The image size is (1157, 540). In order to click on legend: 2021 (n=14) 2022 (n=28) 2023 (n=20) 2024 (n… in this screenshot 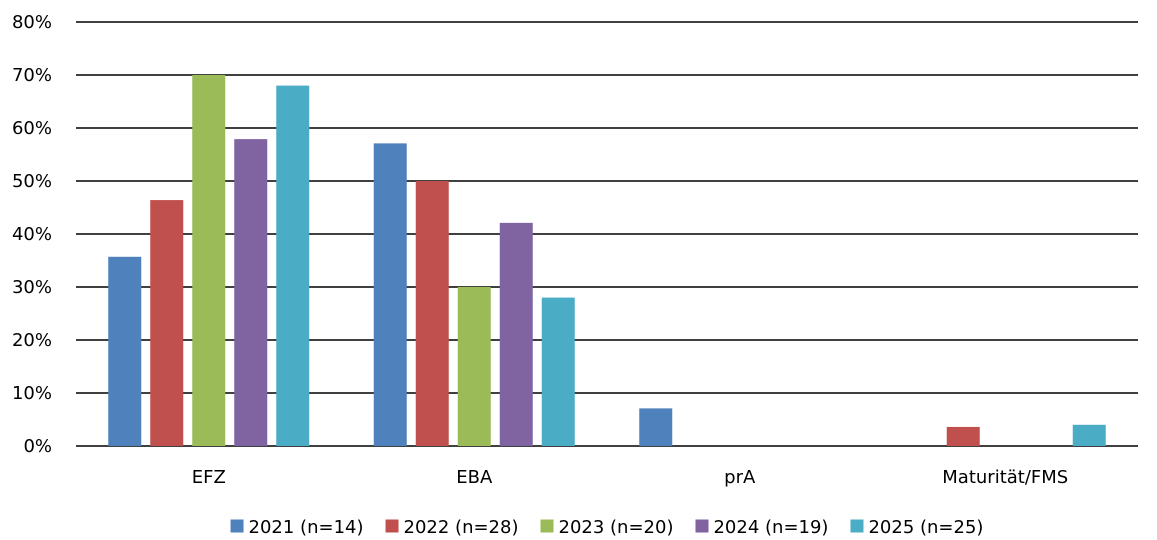, I will do `click(606, 527)`.